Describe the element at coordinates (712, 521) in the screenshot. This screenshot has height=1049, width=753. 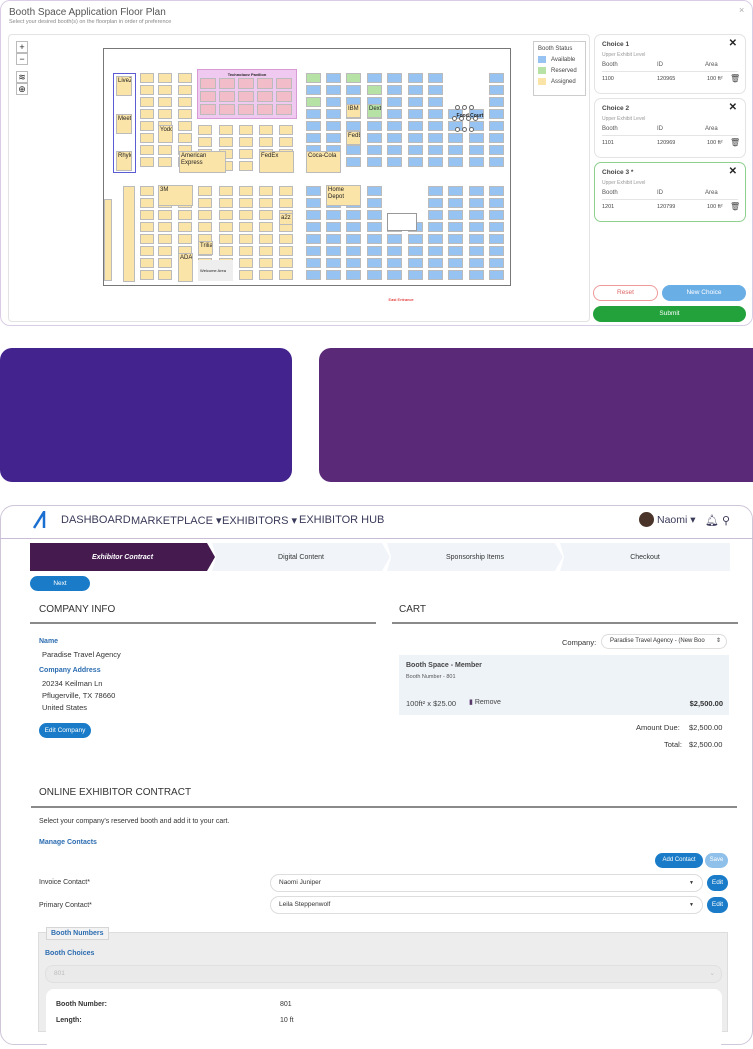
I see `bell-icon: 🔔︎` at that location.